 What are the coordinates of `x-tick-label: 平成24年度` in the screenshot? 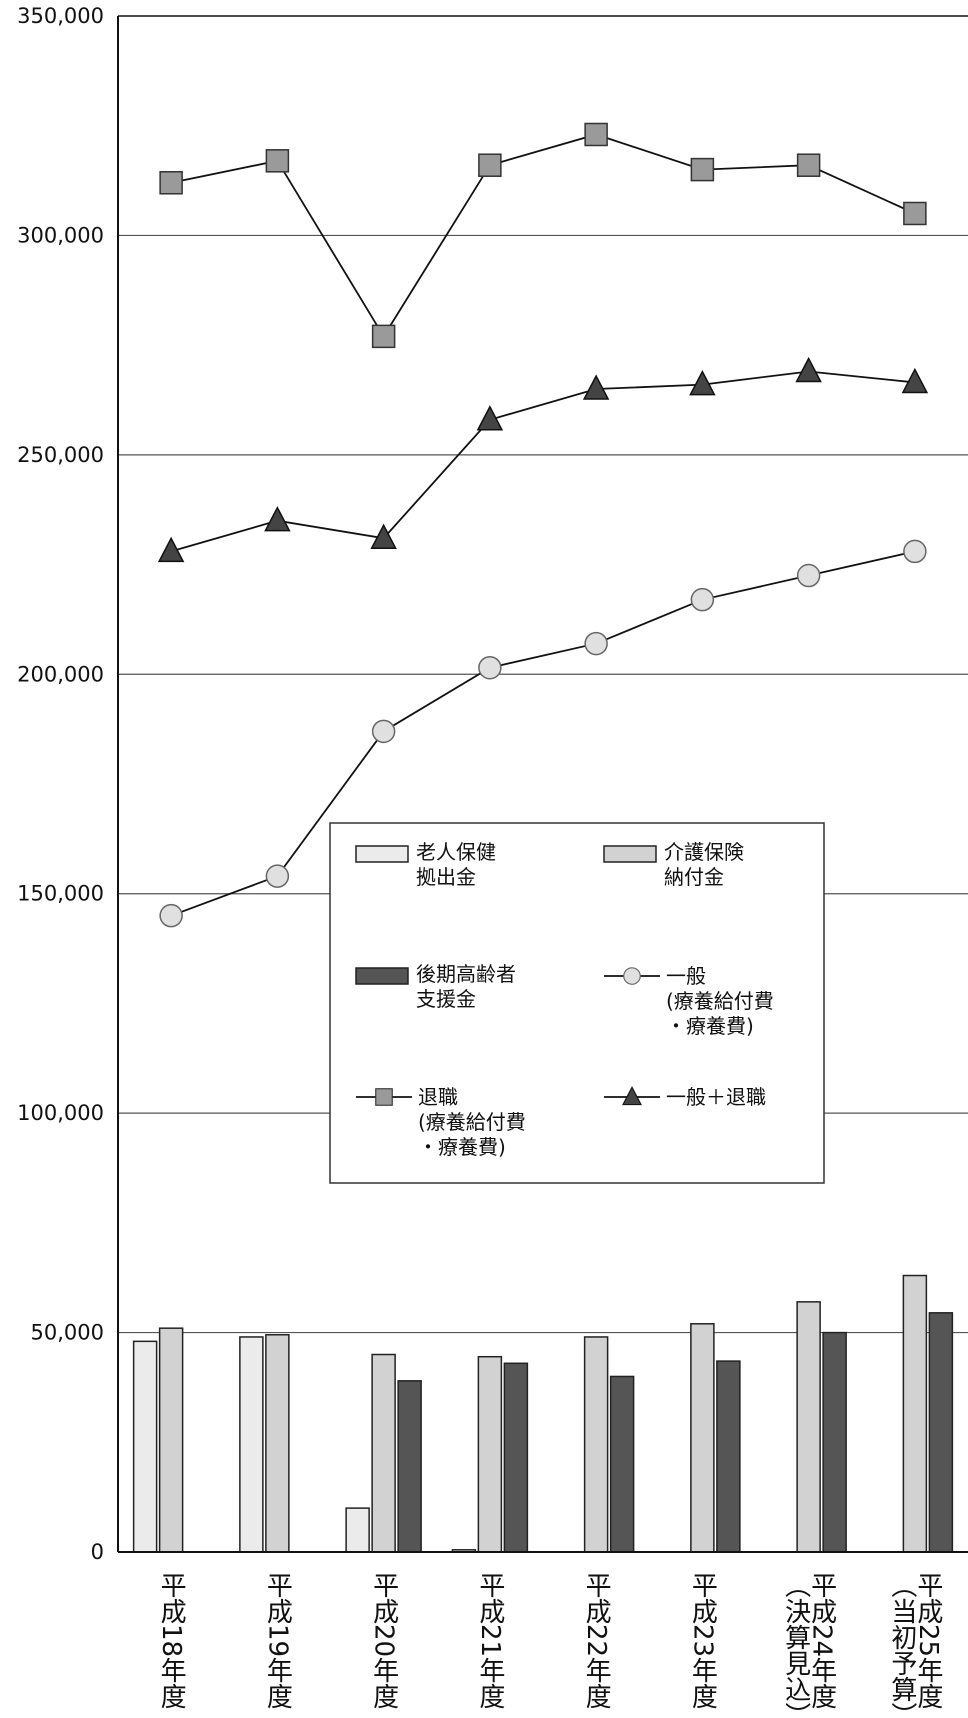 It's located at (822, 1640).